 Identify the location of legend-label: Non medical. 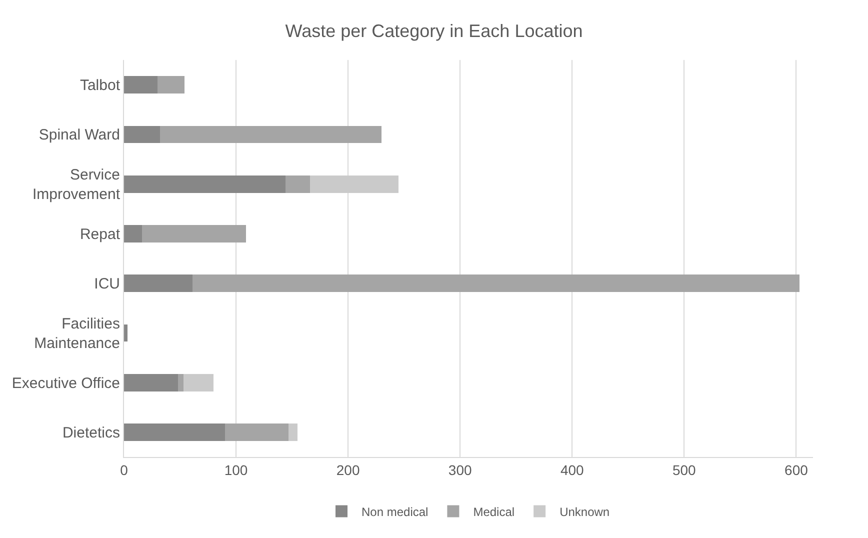
(395, 511).